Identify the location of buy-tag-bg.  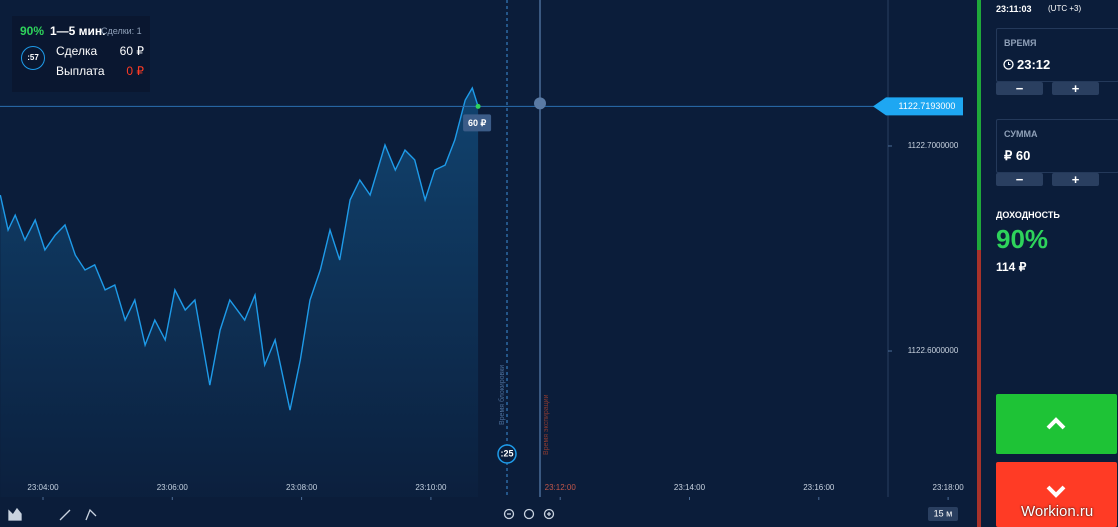
(477, 123).